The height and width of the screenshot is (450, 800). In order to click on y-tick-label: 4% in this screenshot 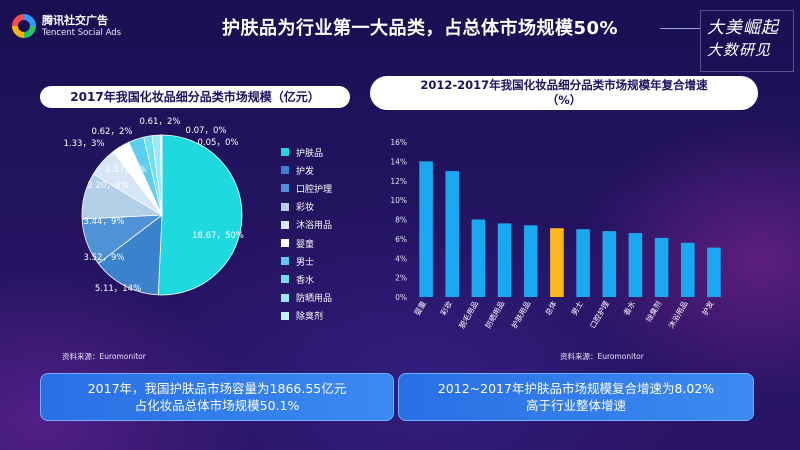, I will do `click(401, 258)`.